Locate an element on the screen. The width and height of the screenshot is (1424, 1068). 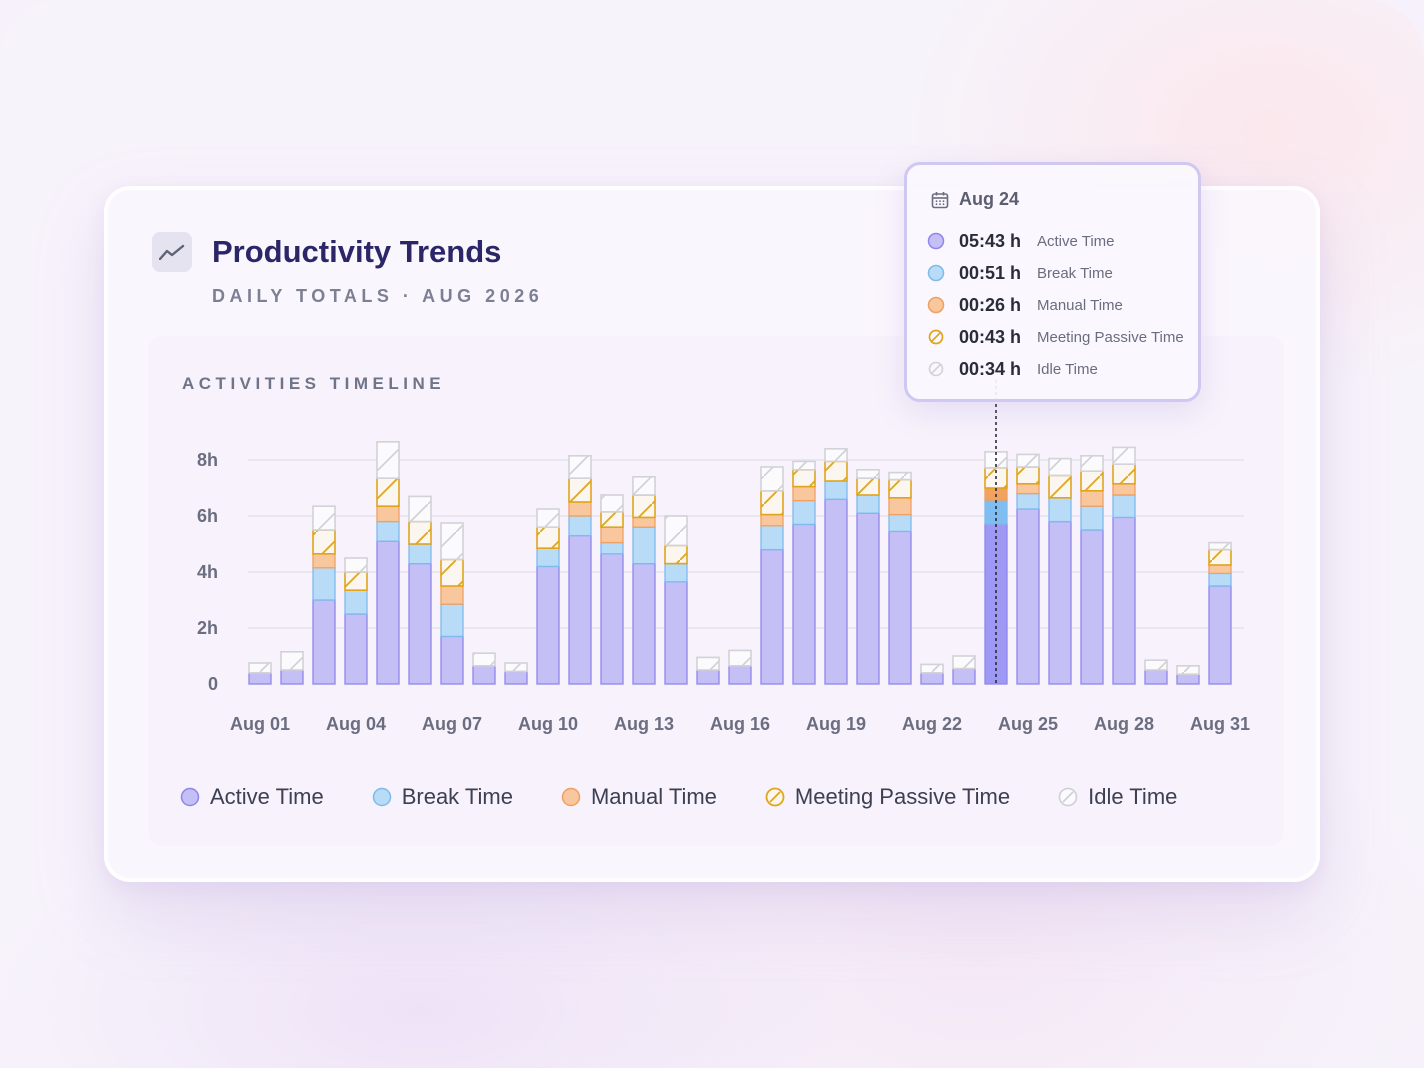
break-time-swatch-icon is located at coordinates (381, 797).